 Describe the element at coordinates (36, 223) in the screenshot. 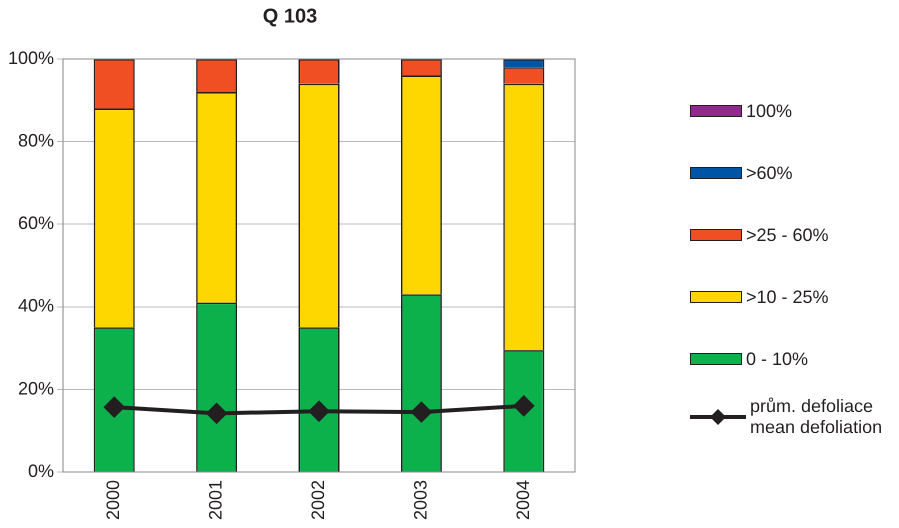

I see `y-tick-label: 60%` at that location.